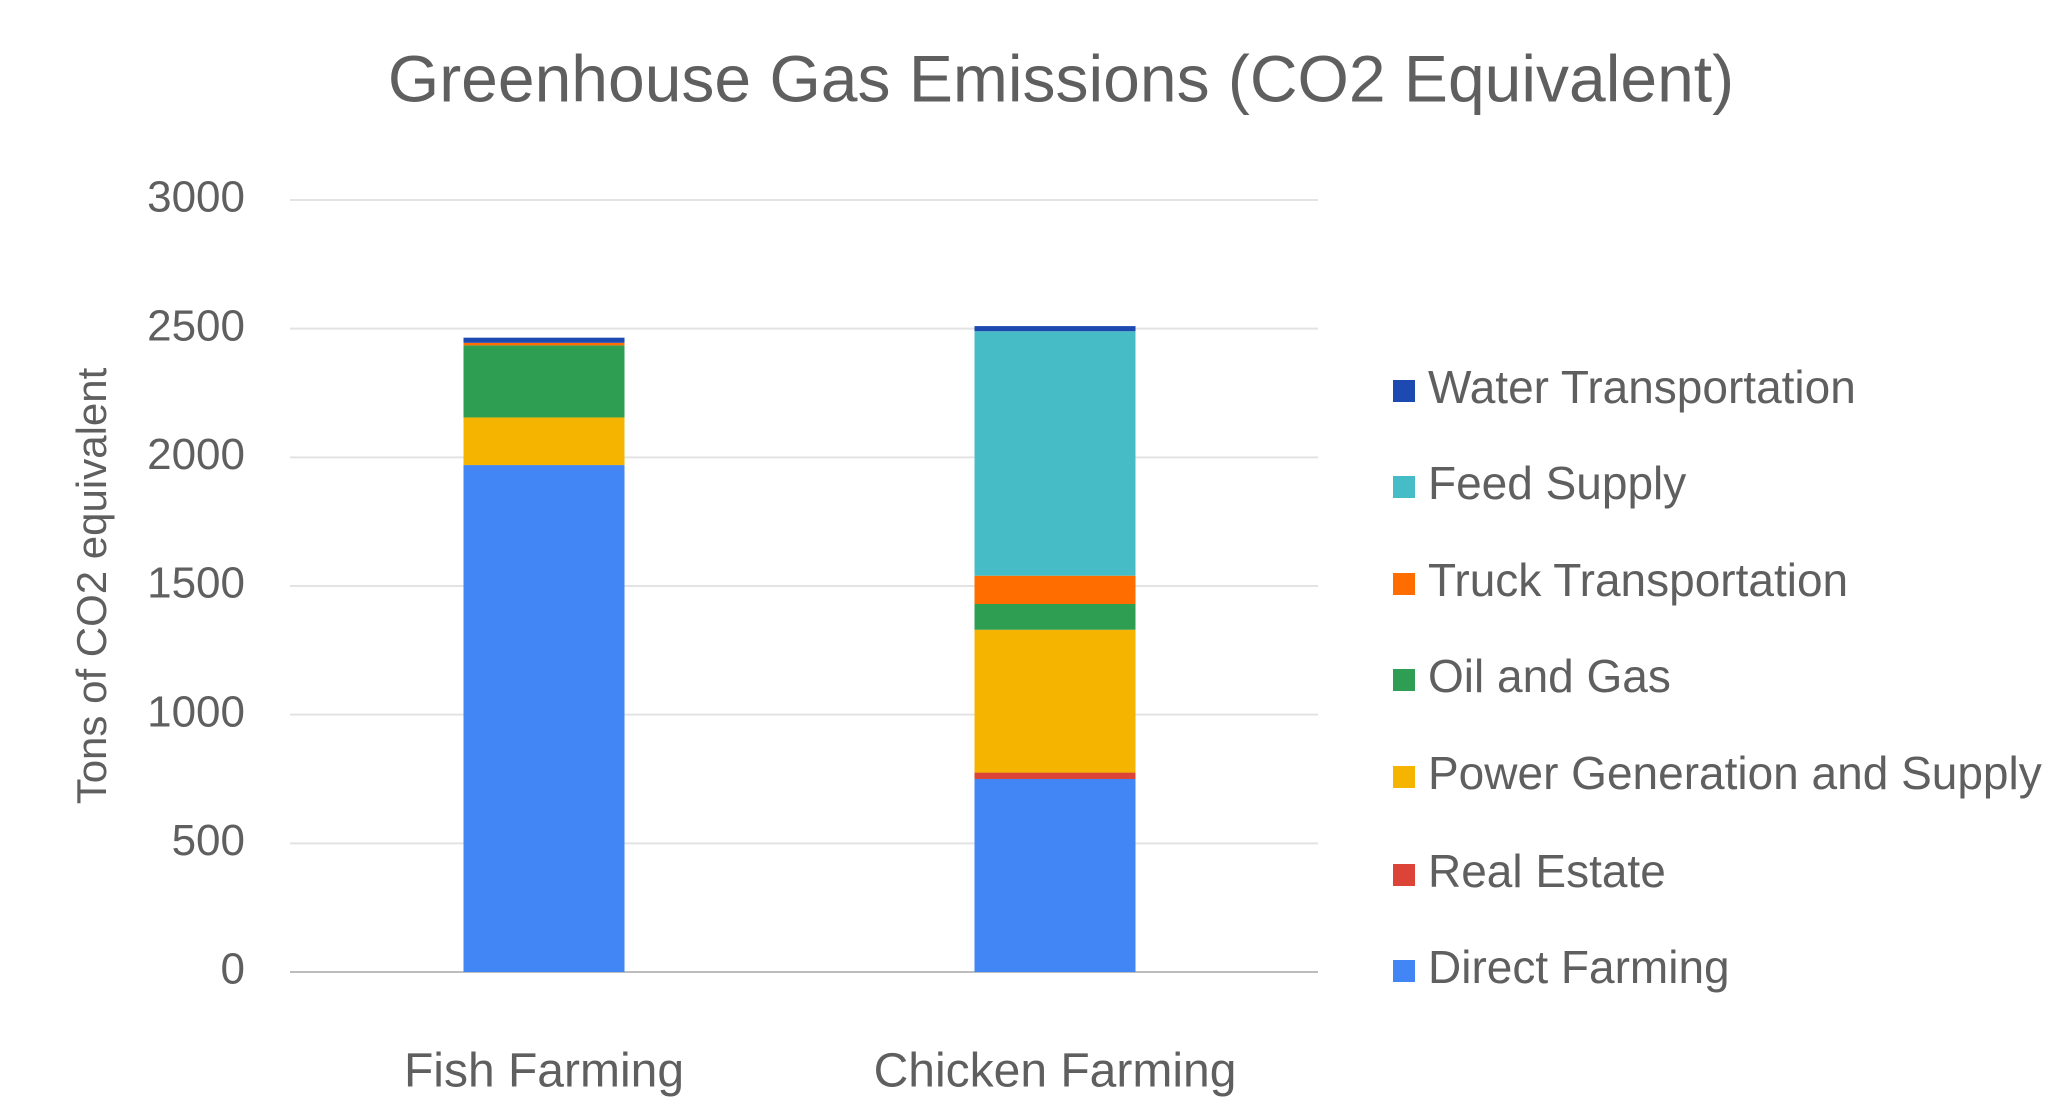  What do you see at coordinates (196, 454) in the screenshot?
I see `y-tick-label: 2000` at bounding box center [196, 454].